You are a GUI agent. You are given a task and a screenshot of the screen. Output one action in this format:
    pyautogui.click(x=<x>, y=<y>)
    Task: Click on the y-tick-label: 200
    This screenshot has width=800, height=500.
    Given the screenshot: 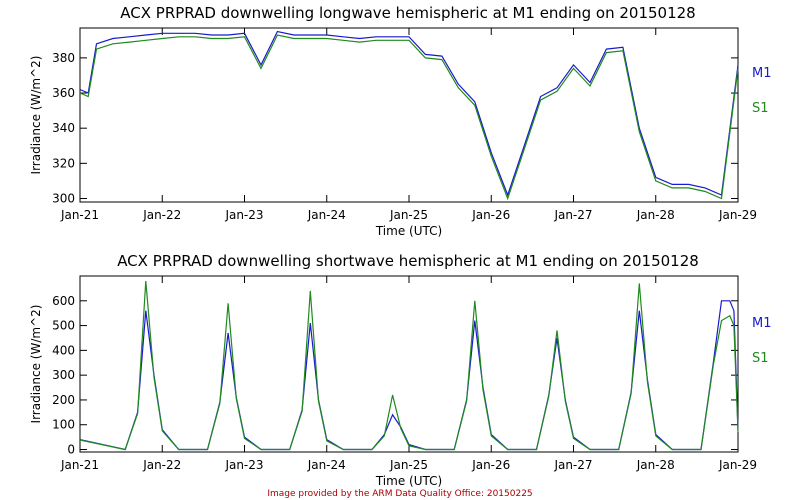 What is the action you would take?
    pyautogui.click(x=63, y=400)
    